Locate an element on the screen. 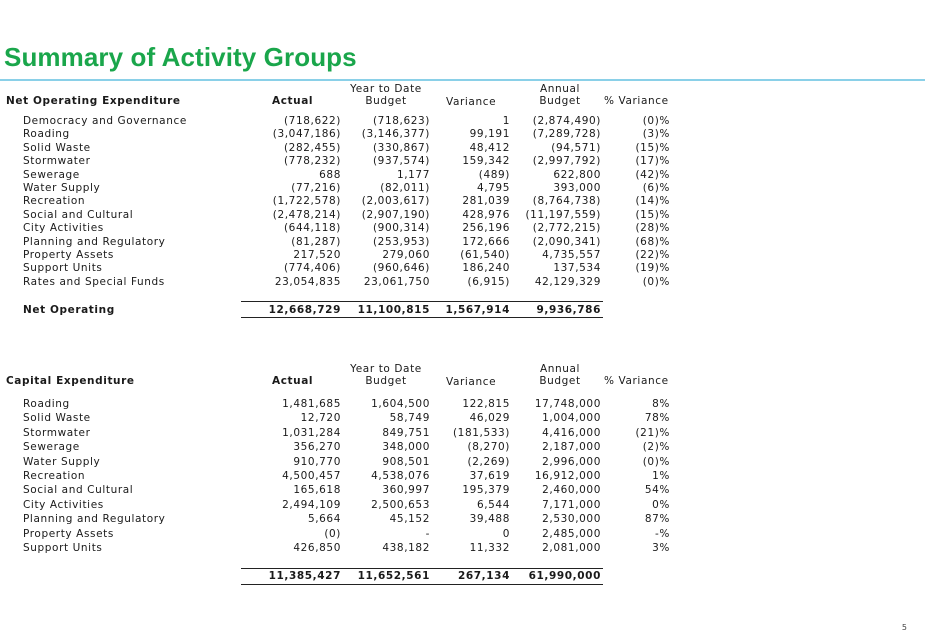  annual-budget-value: 16,912,000 is located at coordinates (567, 476).